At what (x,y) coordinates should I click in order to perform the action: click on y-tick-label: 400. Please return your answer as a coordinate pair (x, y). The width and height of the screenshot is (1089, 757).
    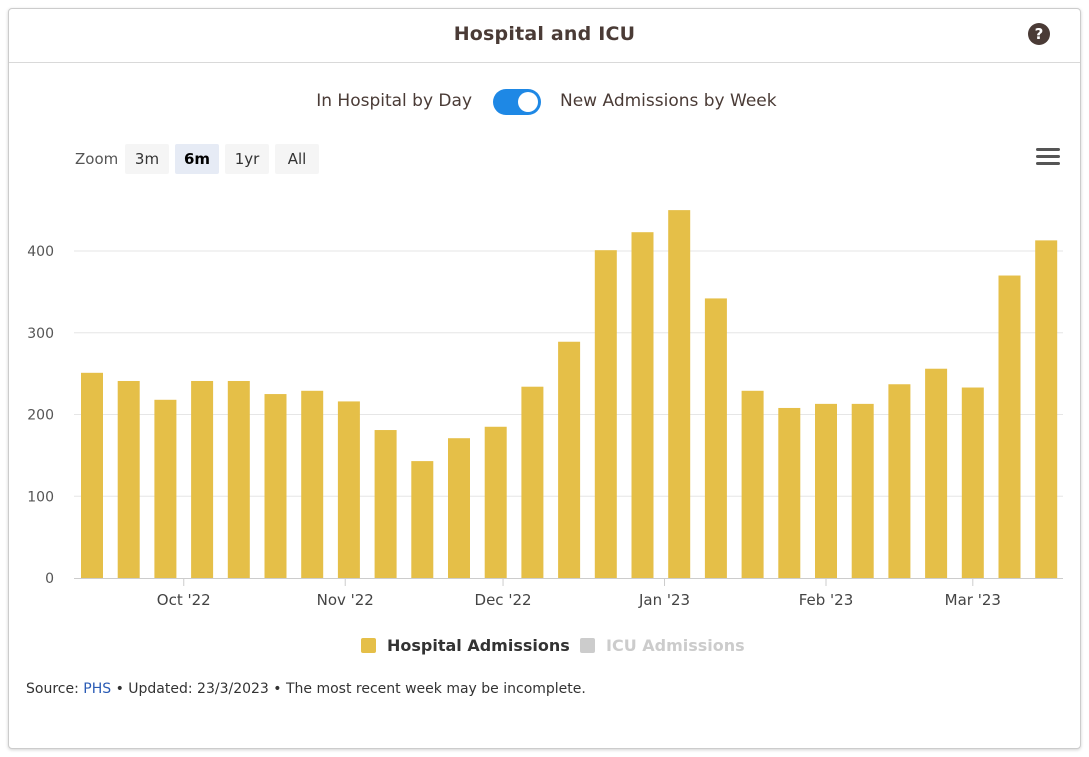
    Looking at the image, I should click on (40, 252).